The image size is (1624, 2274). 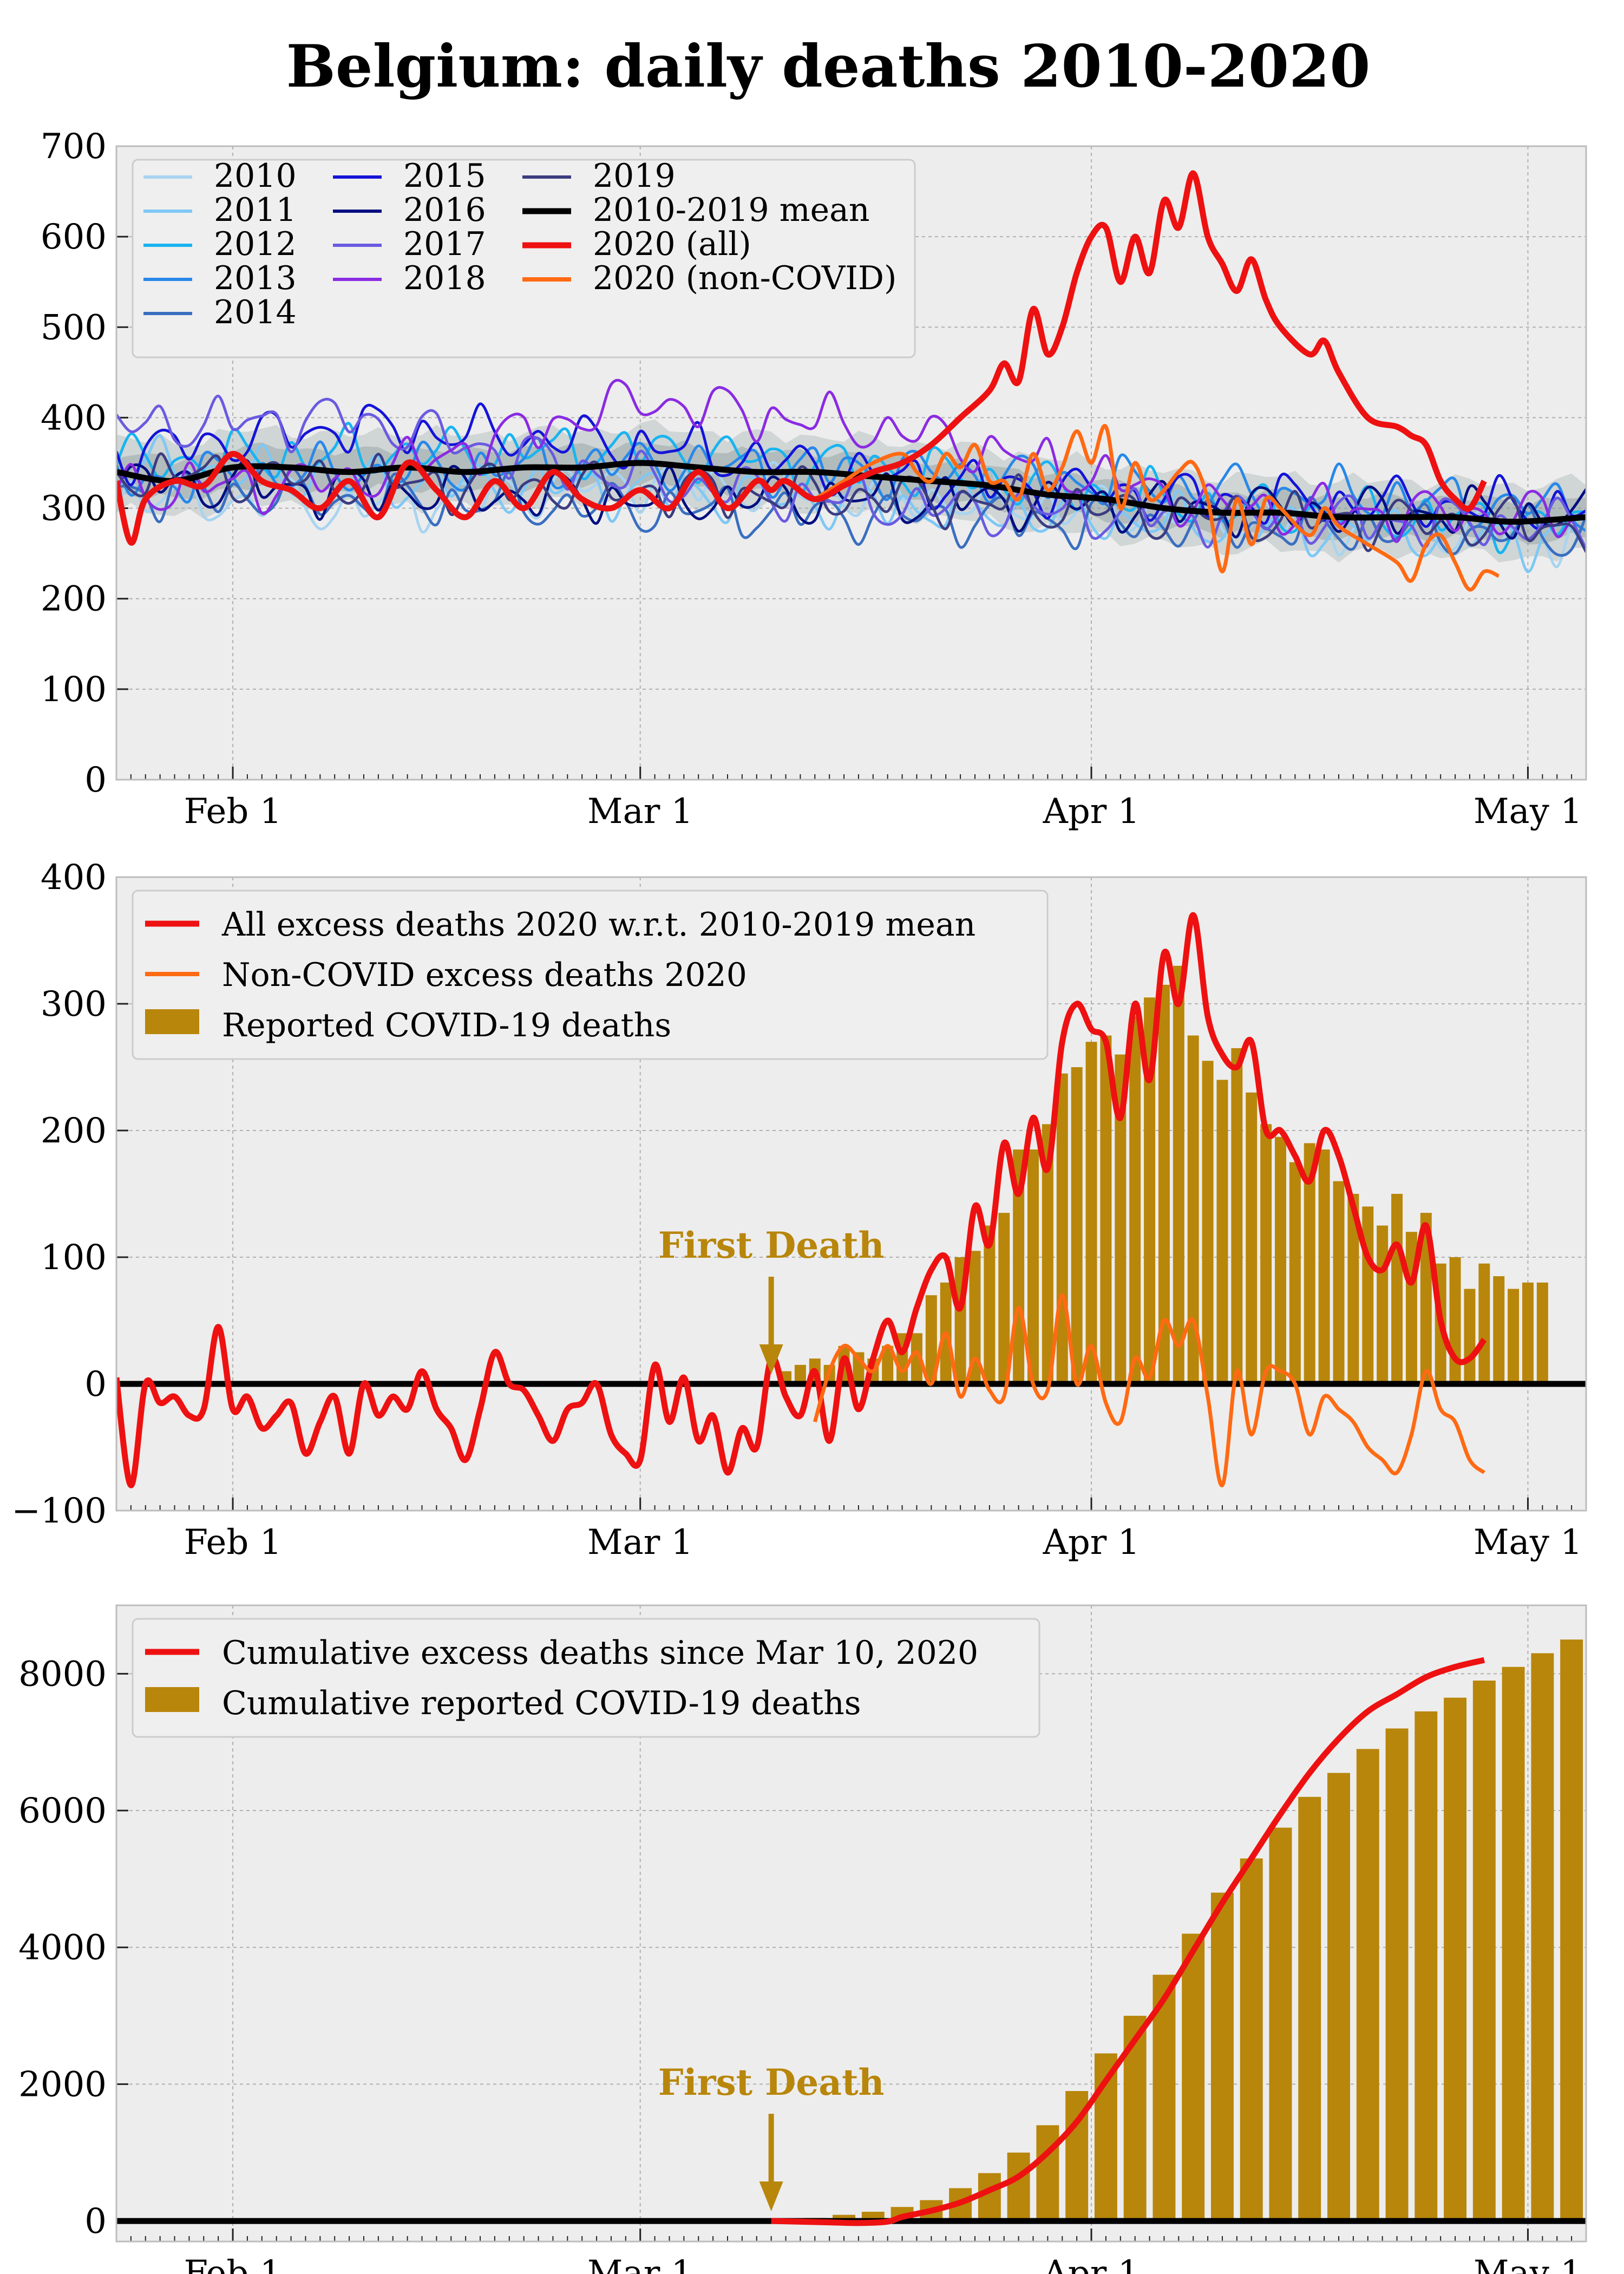 I want to click on y-tick-label: −100, so click(x=59, y=1511).